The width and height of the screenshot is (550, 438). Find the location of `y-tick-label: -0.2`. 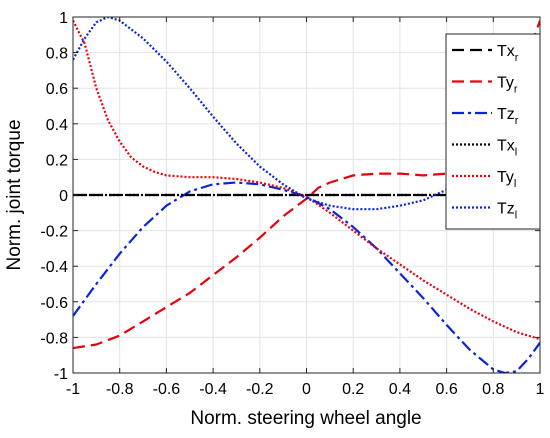

y-tick-label: -0.2 is located at coordinates (54, 232).